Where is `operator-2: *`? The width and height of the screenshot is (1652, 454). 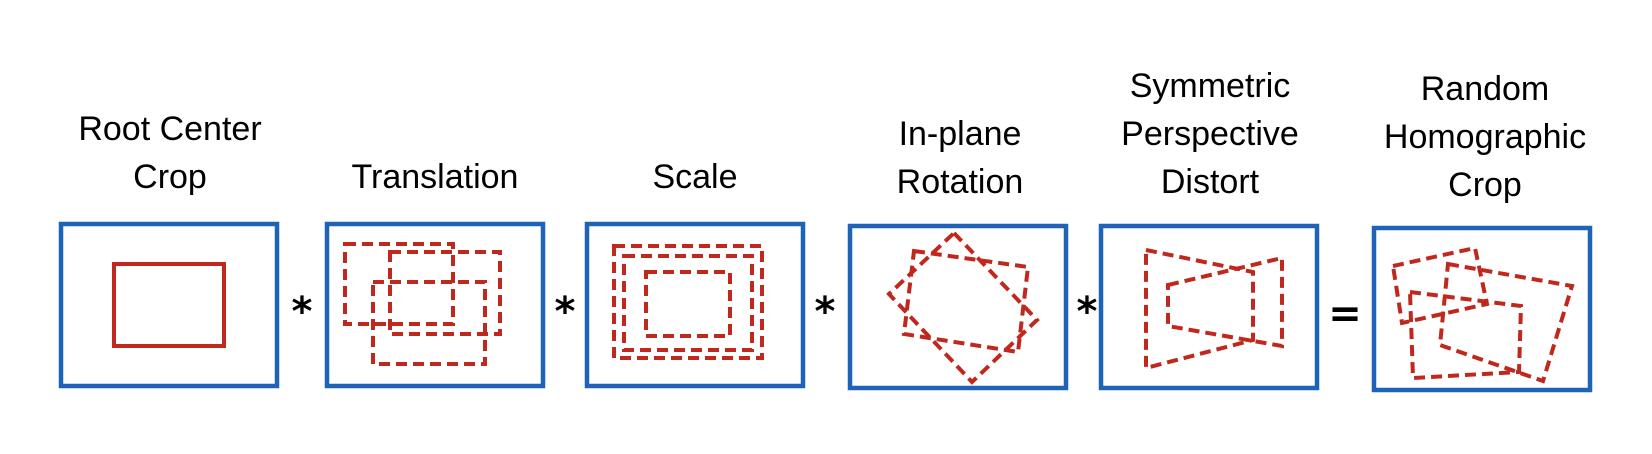
operator-2: * is located at coordinates (565, 312).